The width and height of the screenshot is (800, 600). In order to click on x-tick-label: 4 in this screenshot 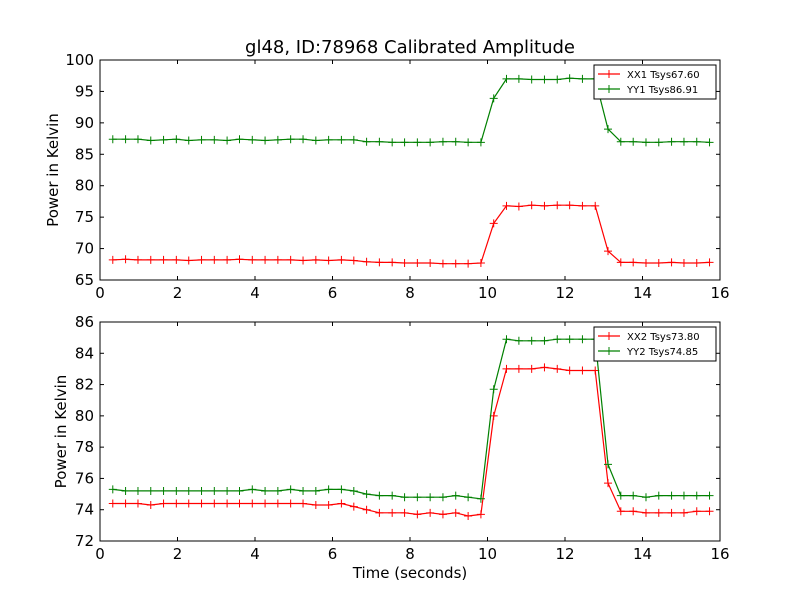, I will do `click(255, 293)`.